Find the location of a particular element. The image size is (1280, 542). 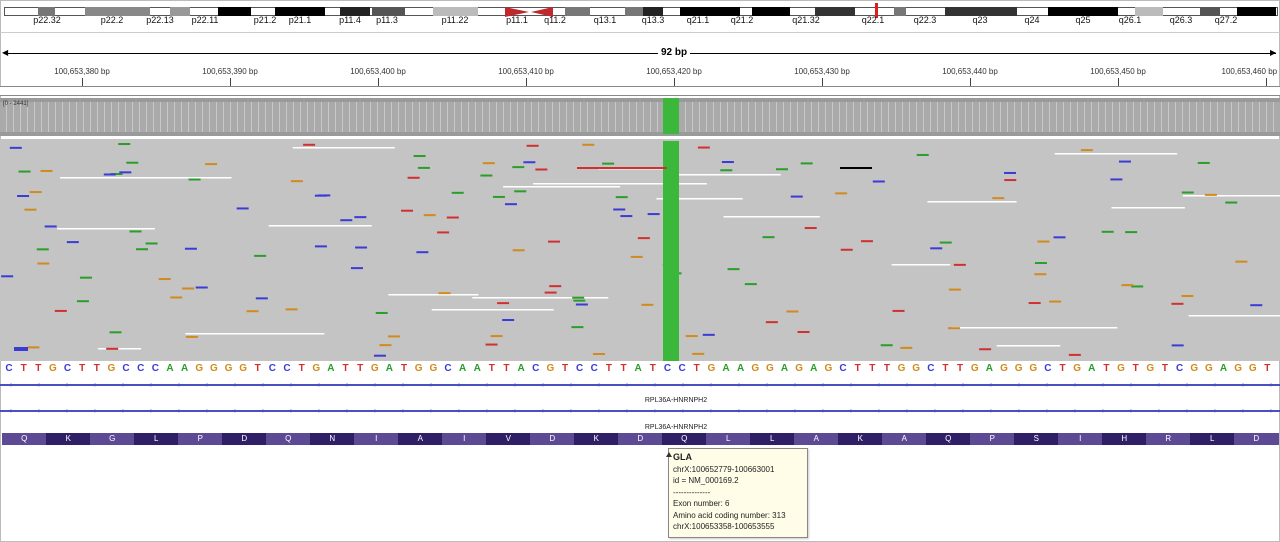

ruler-tick is located at coordinates (674, 82).